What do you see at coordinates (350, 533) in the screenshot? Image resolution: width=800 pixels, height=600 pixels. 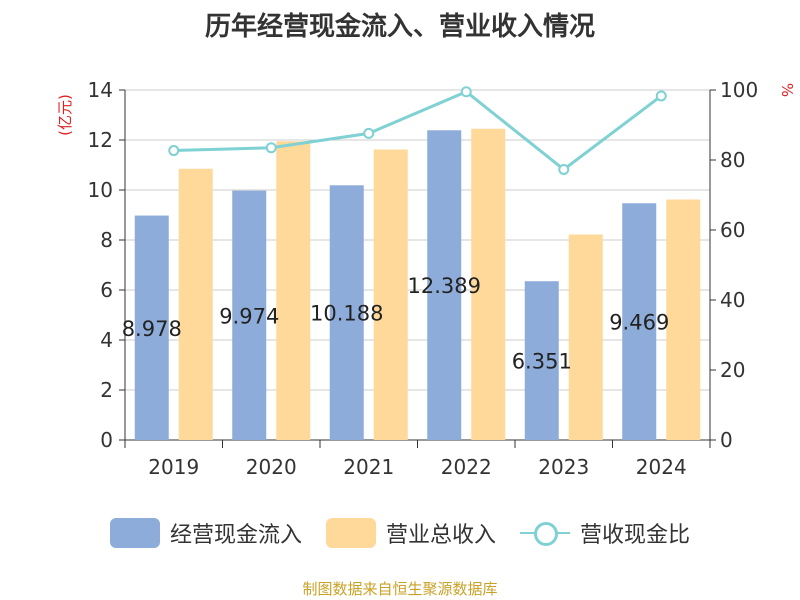 I see `legend-swatch-revenue` at bounding box center [350, 533].